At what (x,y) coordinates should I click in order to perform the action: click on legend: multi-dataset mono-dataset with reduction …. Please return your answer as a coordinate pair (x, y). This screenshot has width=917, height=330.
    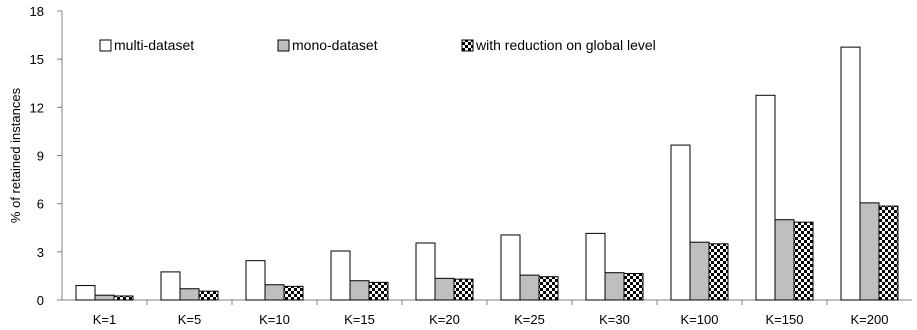
    Looking at the image, I should click on (377, 45).